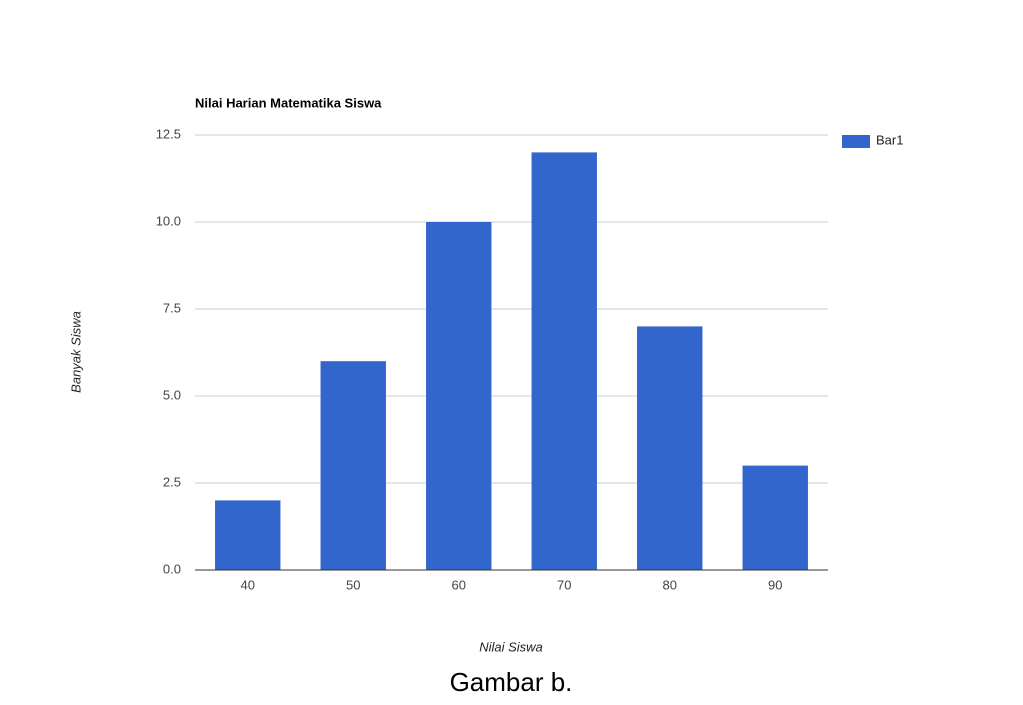 This screenshot has height=705, width=1023. Describe the element at coordinates (172, 307) in the screenshot. I see `y-tick-label: 7.5` at that location.